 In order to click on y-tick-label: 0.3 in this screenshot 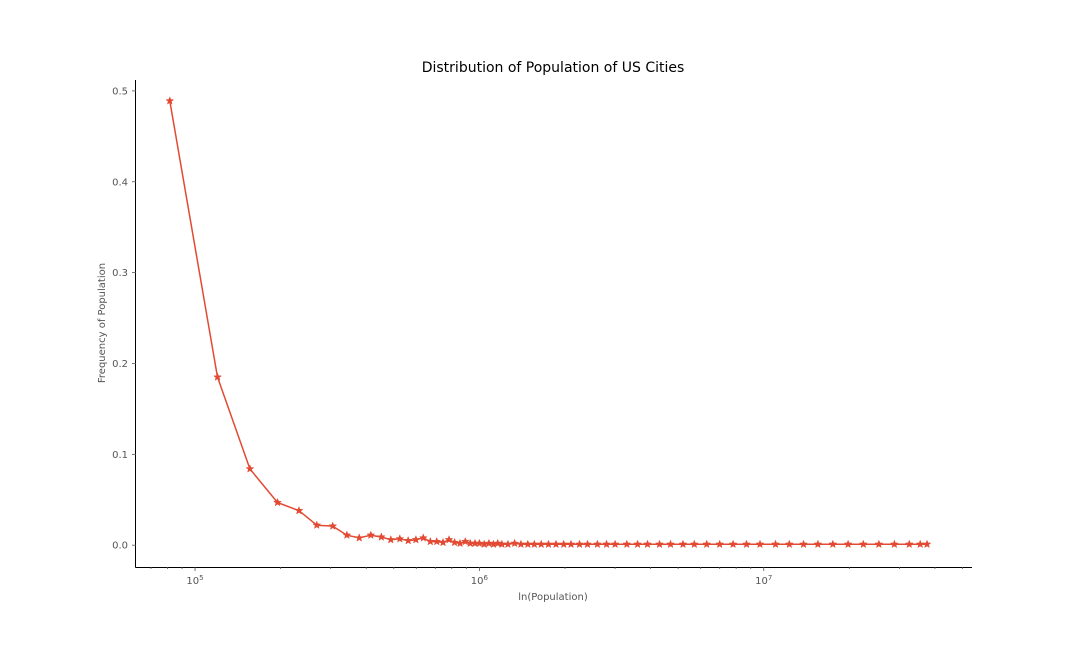, I will do `click(120, 273)`.